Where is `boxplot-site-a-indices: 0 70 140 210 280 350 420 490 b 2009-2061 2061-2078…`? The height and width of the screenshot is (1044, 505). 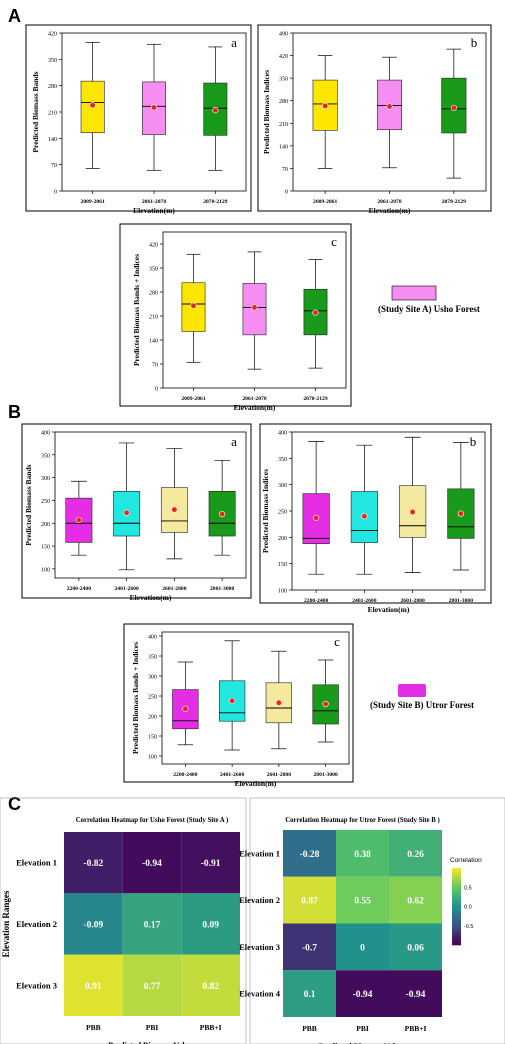 boxplot-site-a-indices: 0 70 140 210 280 350 420 490 b 2009-2061 2061-2078… is located at coordinates (374, 119).